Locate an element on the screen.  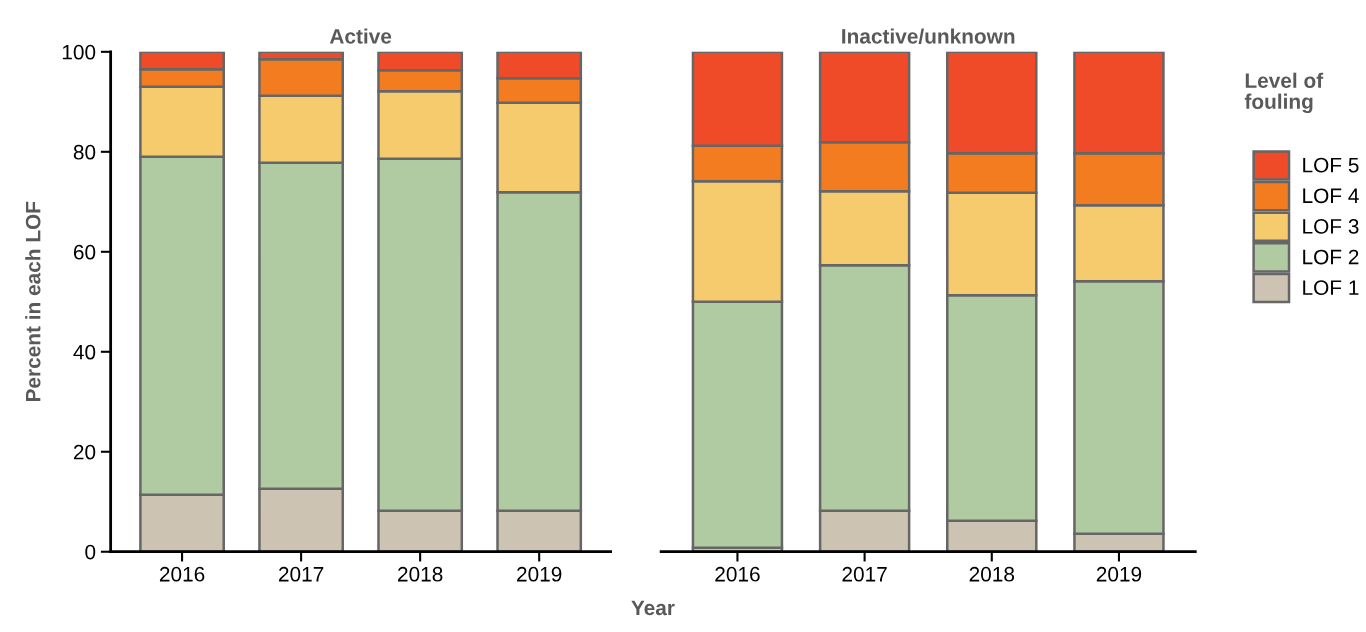
legend-label: LOF 3 is located at coordinates (1331, 226).